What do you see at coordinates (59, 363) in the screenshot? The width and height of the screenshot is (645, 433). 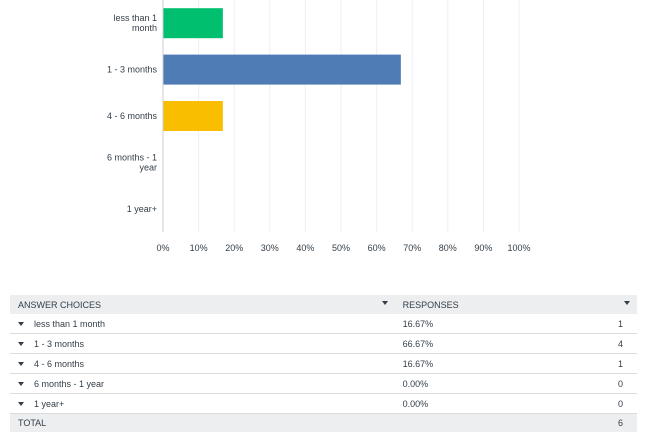 I see `choice-label: 4 - 6 months` at bounding box center [59, 363].